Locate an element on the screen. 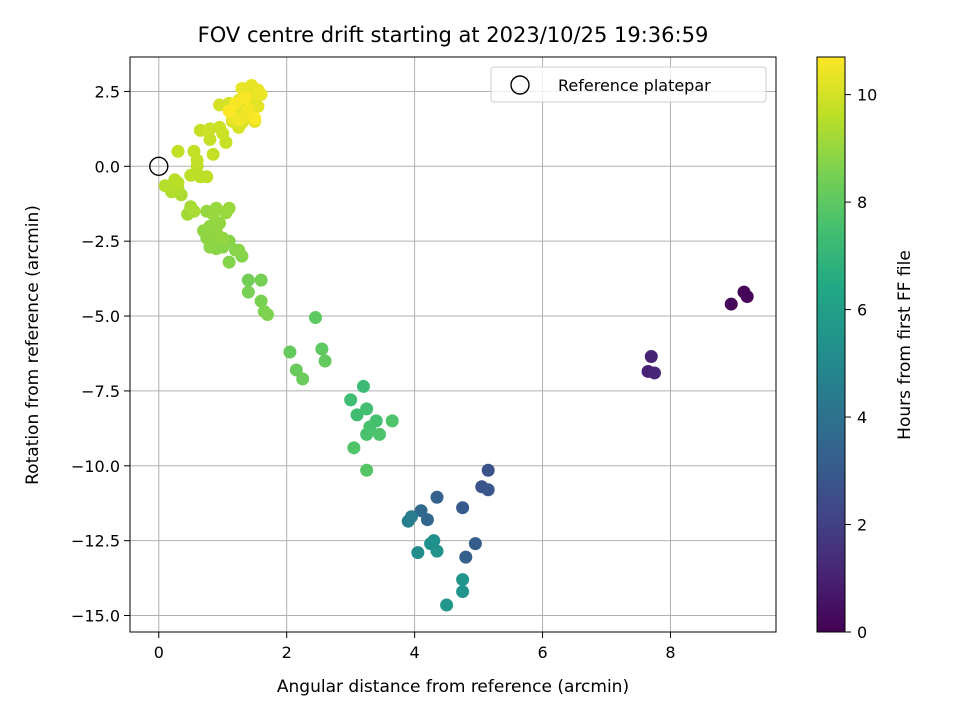  colorbar-tick-label: 8 is located at coordinates (862, 202).